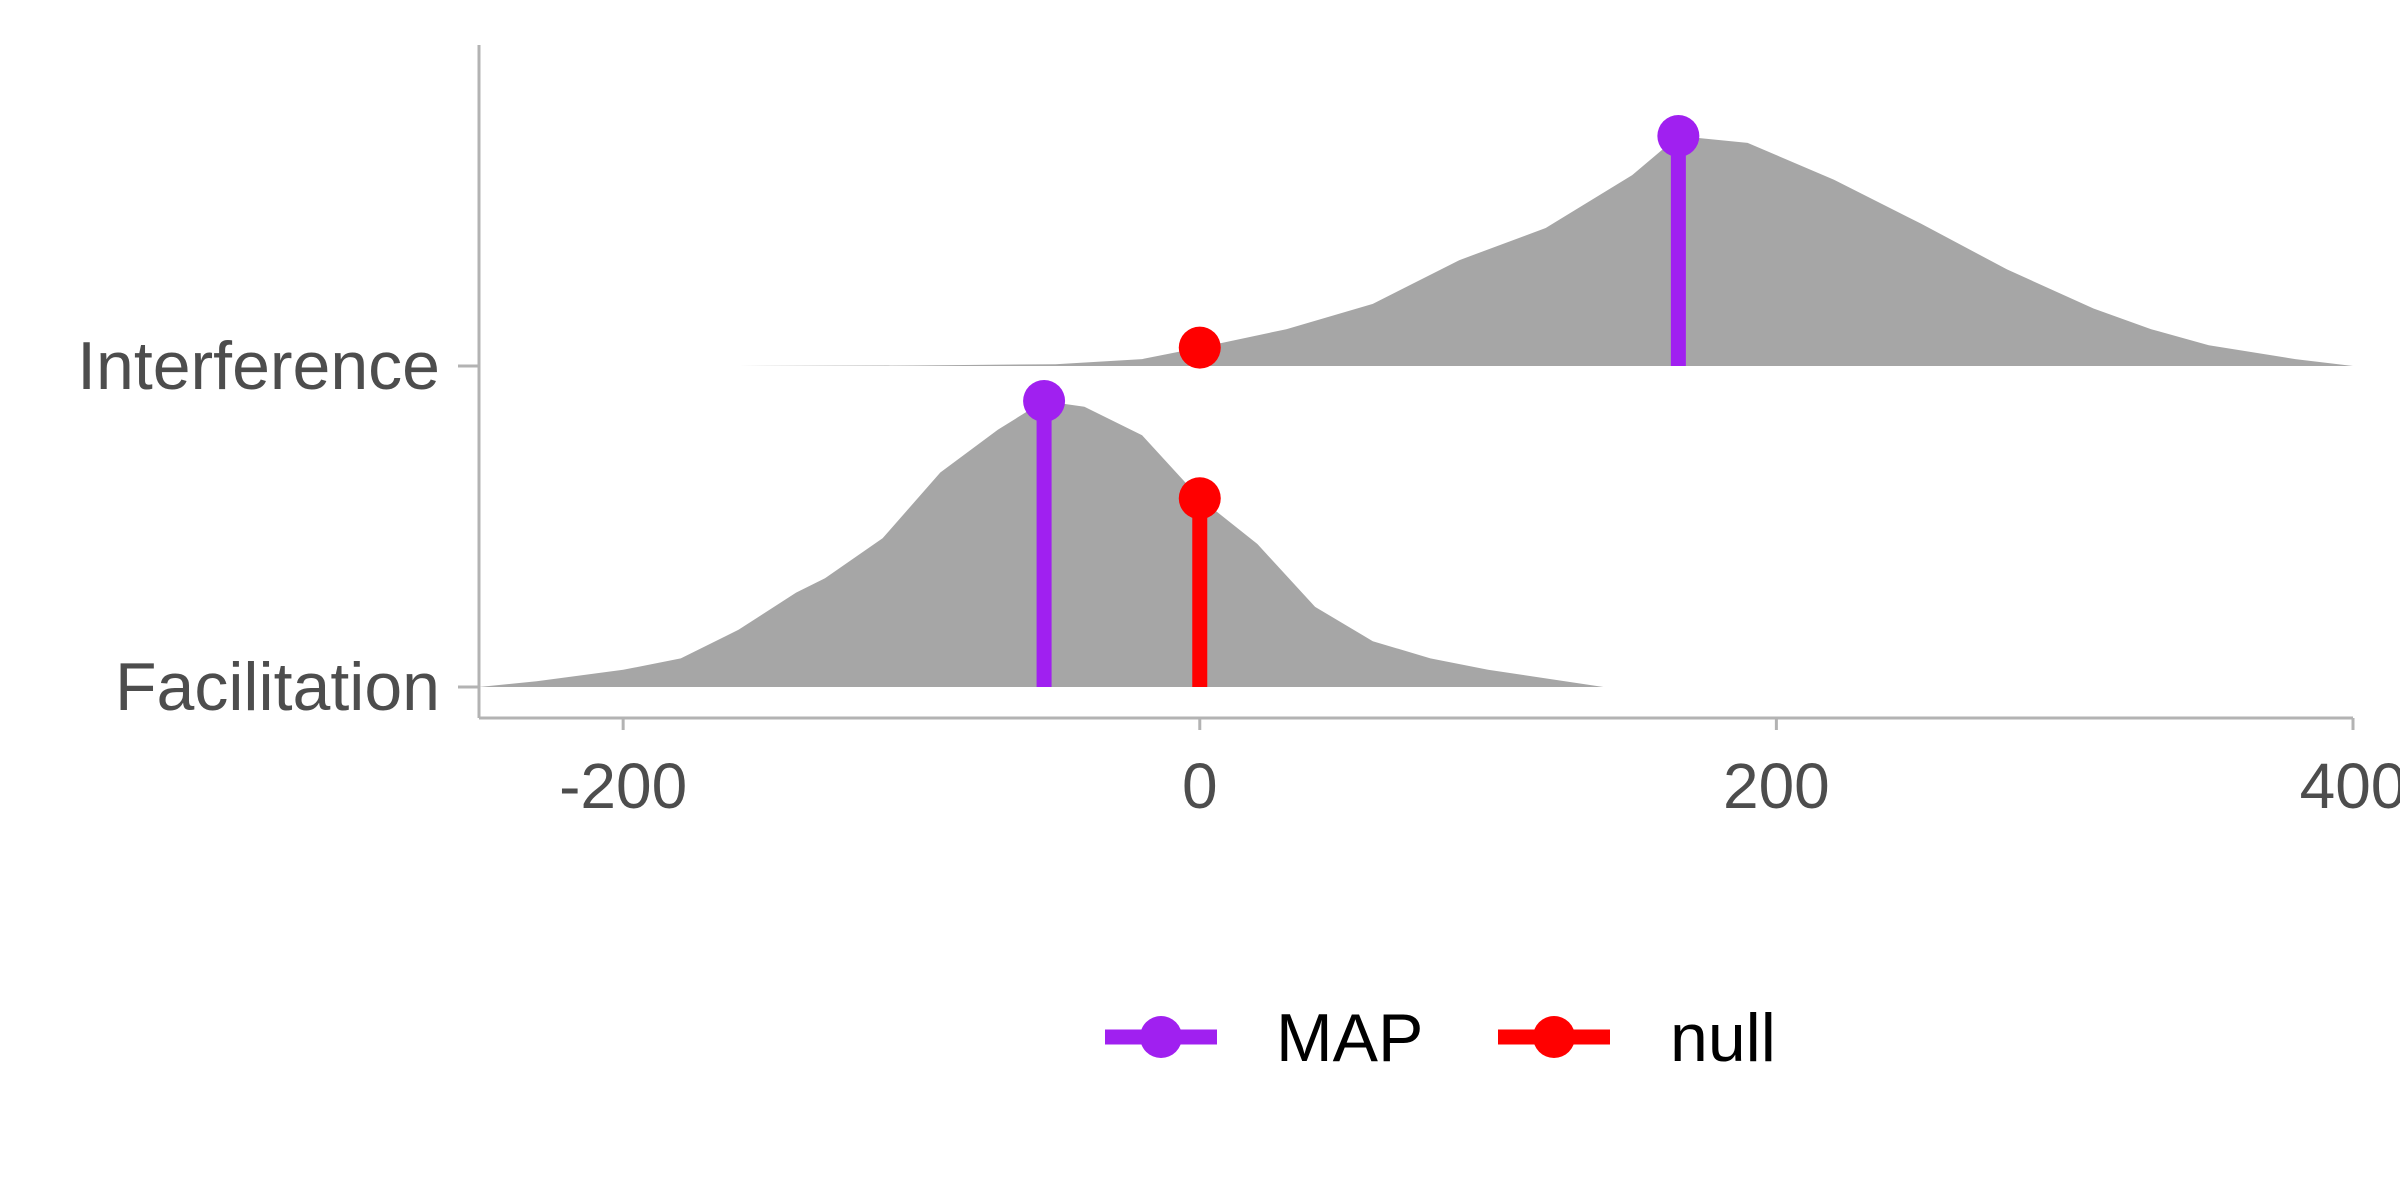  What do you see at coordinates (1545, 251) in the screenshot?
I see `density-interference` at bounding box center [1545, 251].